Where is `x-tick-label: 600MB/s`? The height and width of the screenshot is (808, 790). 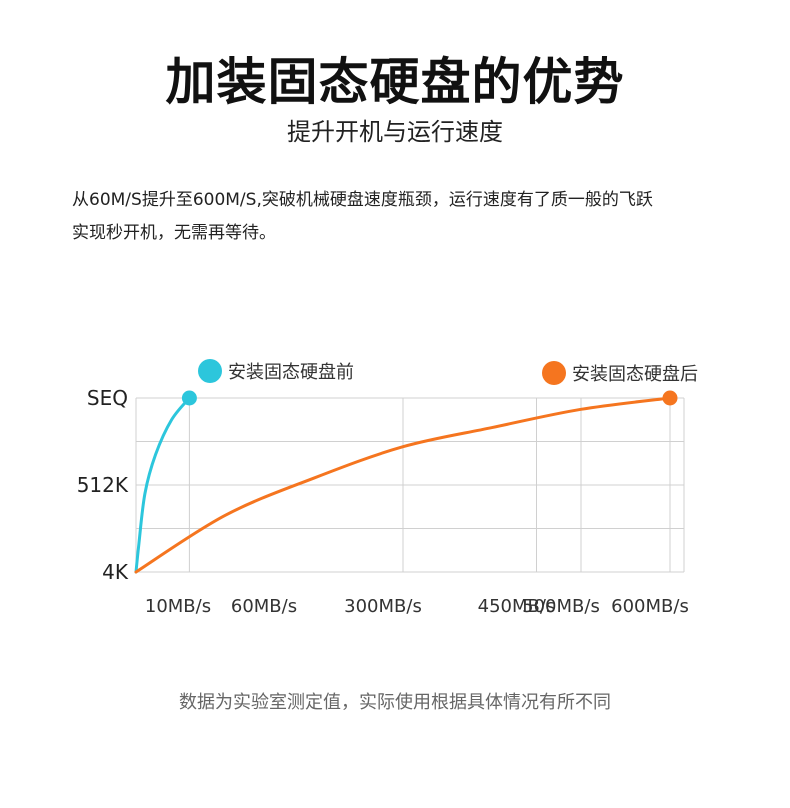
x-tick-label: 600MB/s is located at coordinates (650, 606).